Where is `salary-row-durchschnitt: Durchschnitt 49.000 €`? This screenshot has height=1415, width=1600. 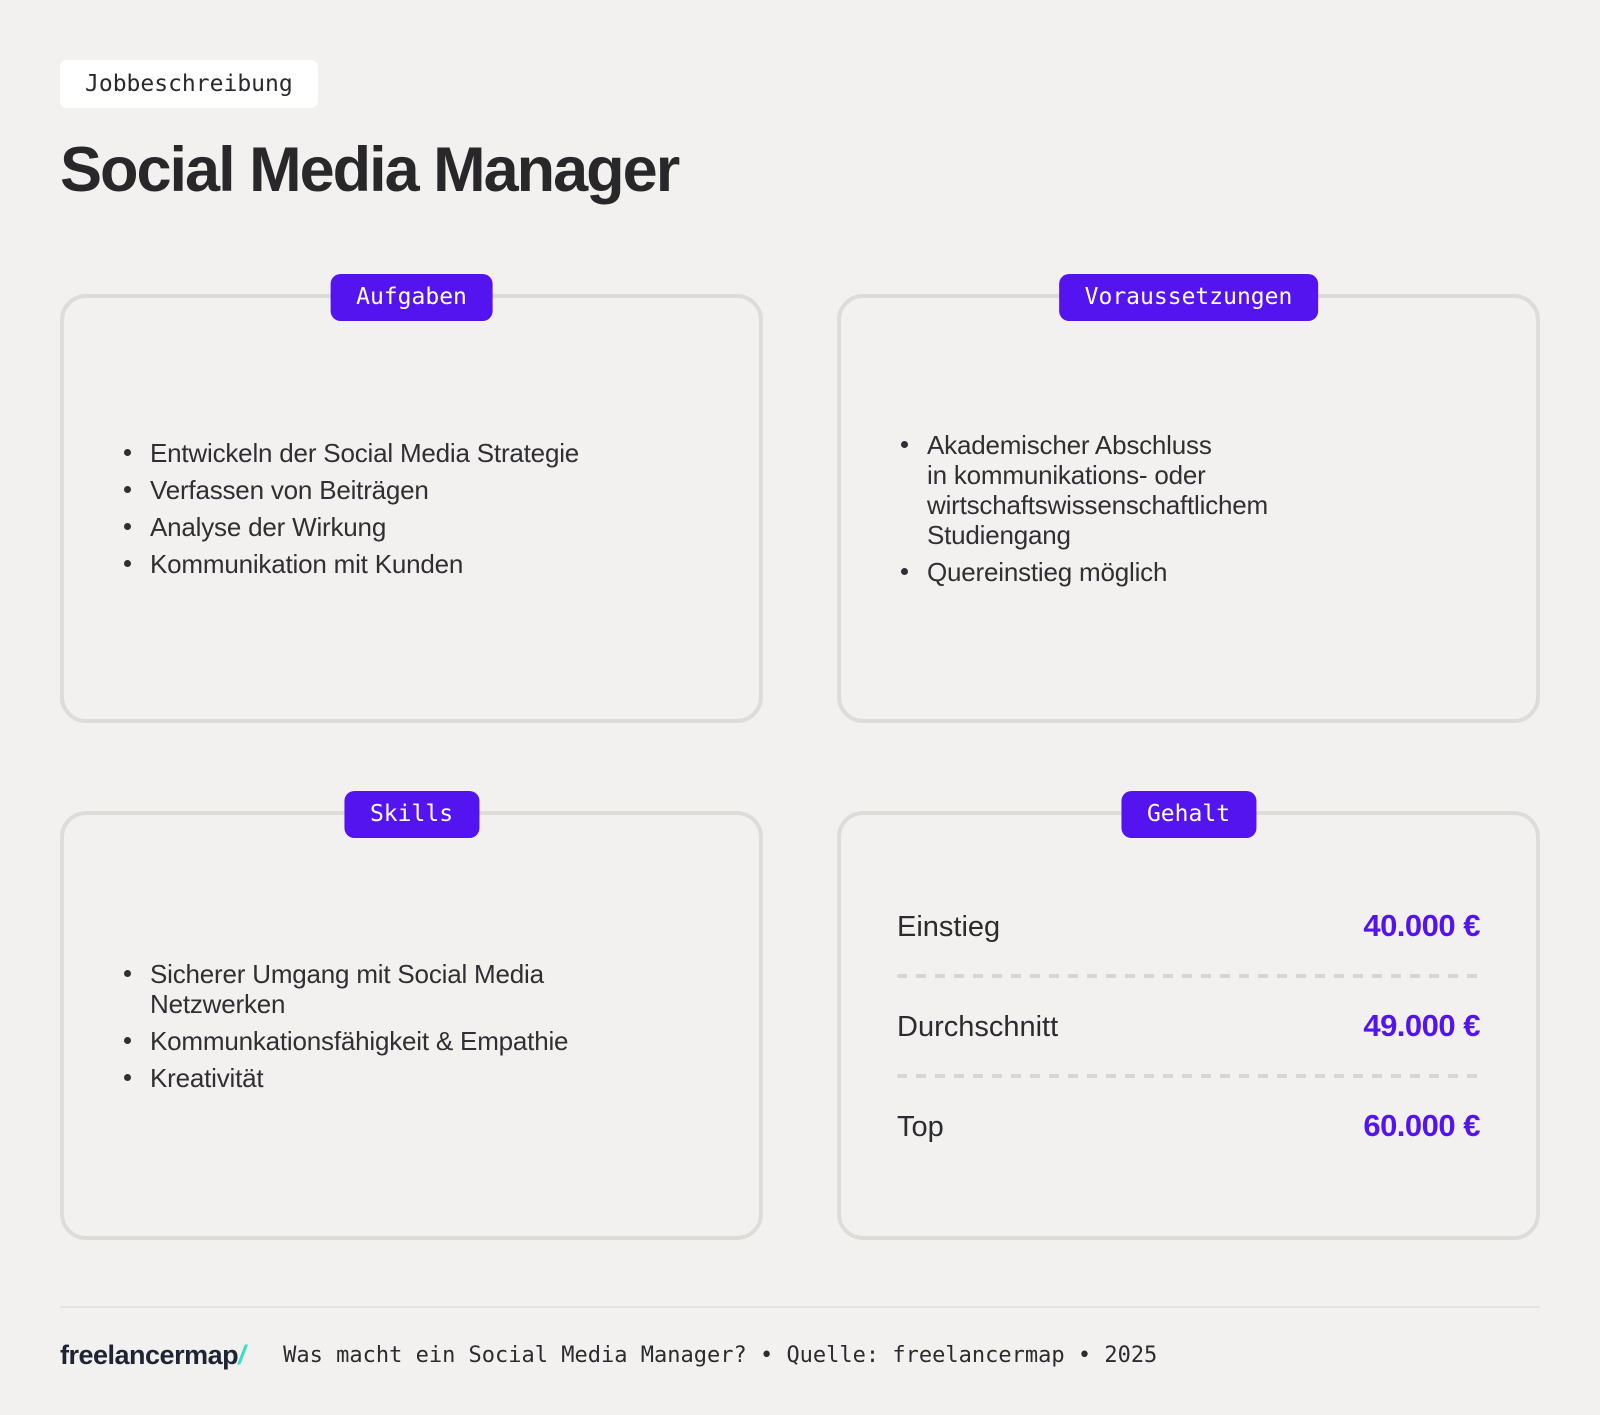 salary-row-durchschnitt: Durchschnitt 49.000 € is located at coordinates (1188, 1026).